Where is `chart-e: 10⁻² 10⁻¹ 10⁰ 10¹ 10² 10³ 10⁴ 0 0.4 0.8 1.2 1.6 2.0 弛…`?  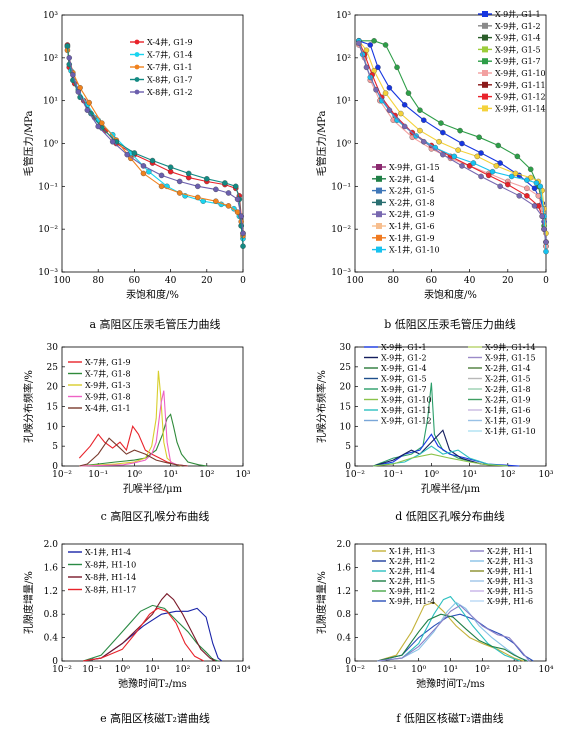 chart-e: 10⁻² 10⁻¹ 10⁰ 10¹ 10² 10³ 10⁴ 0 0.4 0.8 1.2 1.6 2.0 弛… is located at coordinates (136, 615).